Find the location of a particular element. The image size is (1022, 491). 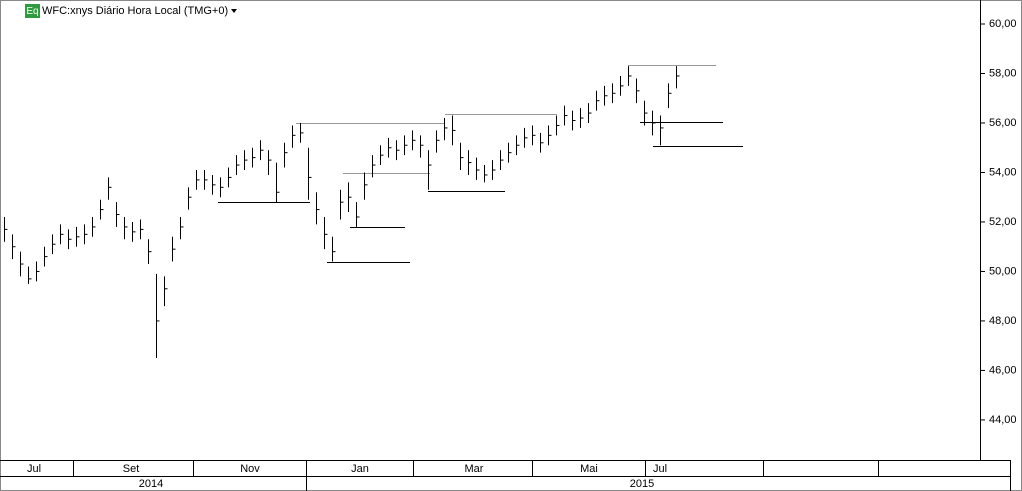

y-tick-label: 46,00 is located at coordinates (1003, 370).